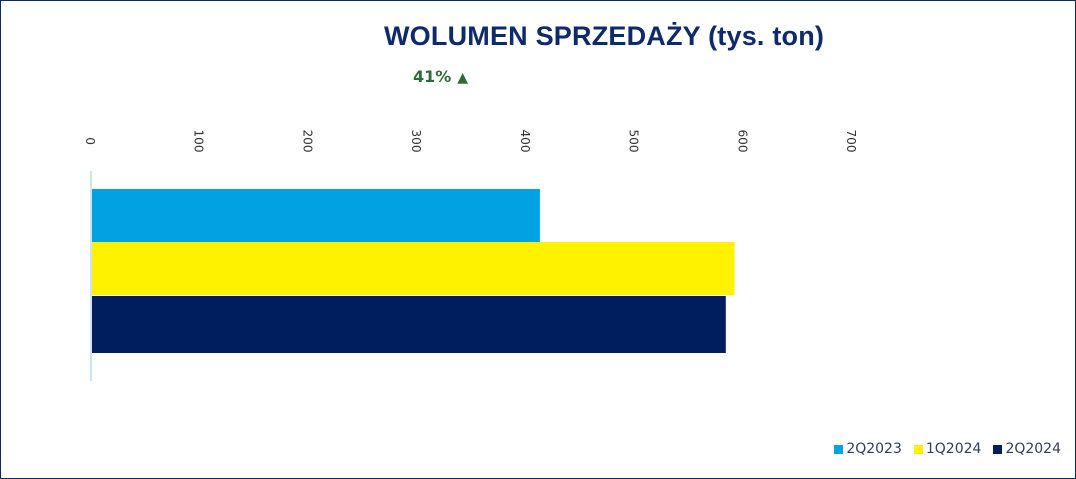 The width and height of the screenshot is (1076, 479). I want to click on legend-item-2Q2023: 2Q2023, so click(868, 449).